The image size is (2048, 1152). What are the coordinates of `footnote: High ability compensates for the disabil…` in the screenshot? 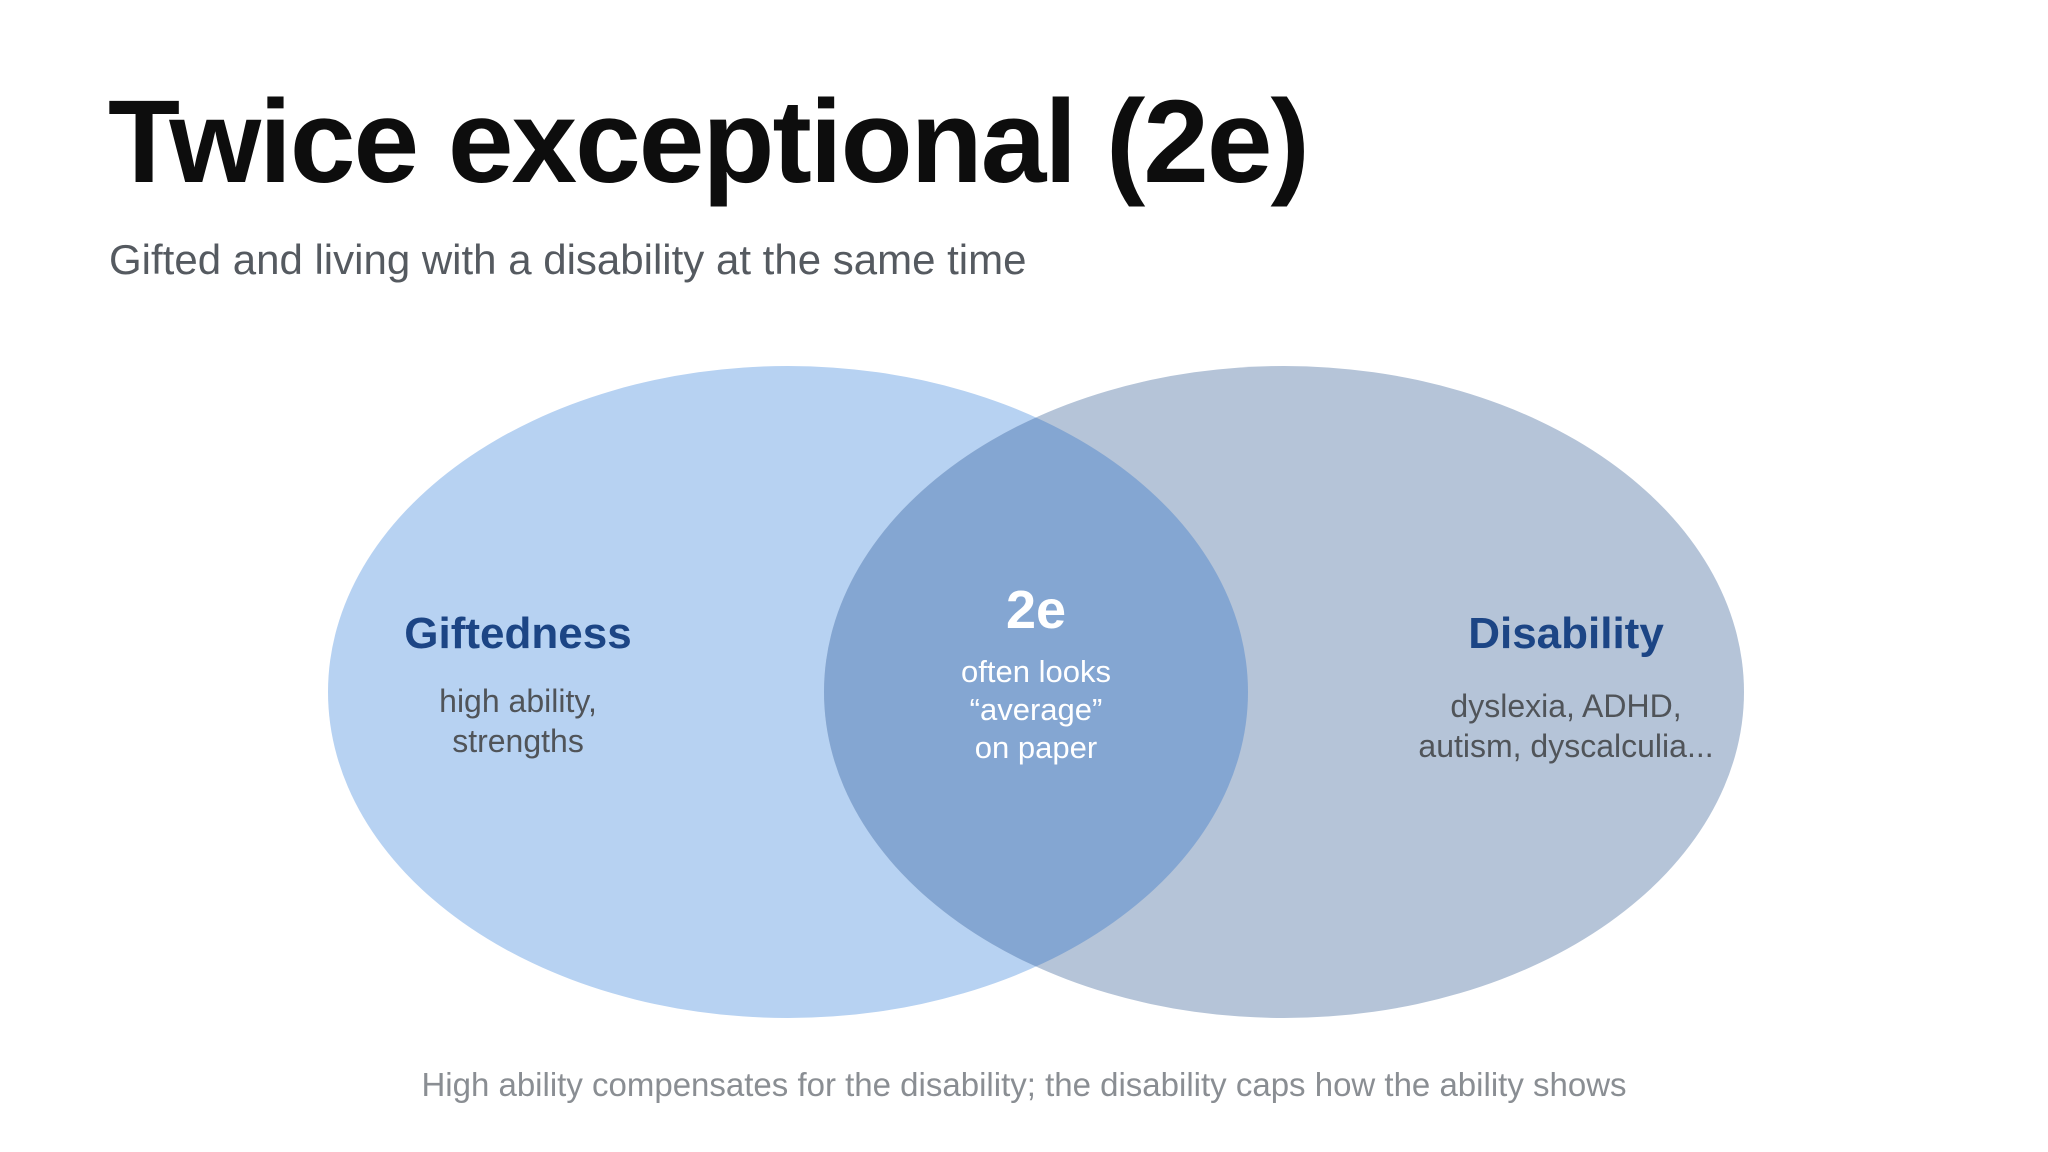 It's located at (1024, 1084).